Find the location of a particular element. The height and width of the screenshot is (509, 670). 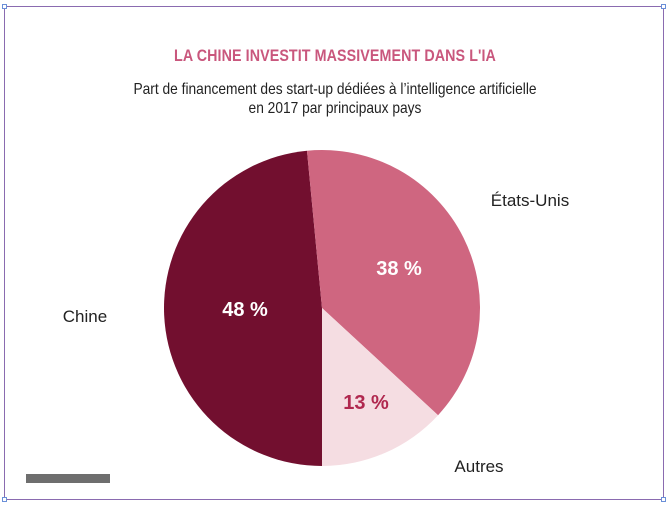

resize-handle-bottom-right is located at coordinates (663, 499).